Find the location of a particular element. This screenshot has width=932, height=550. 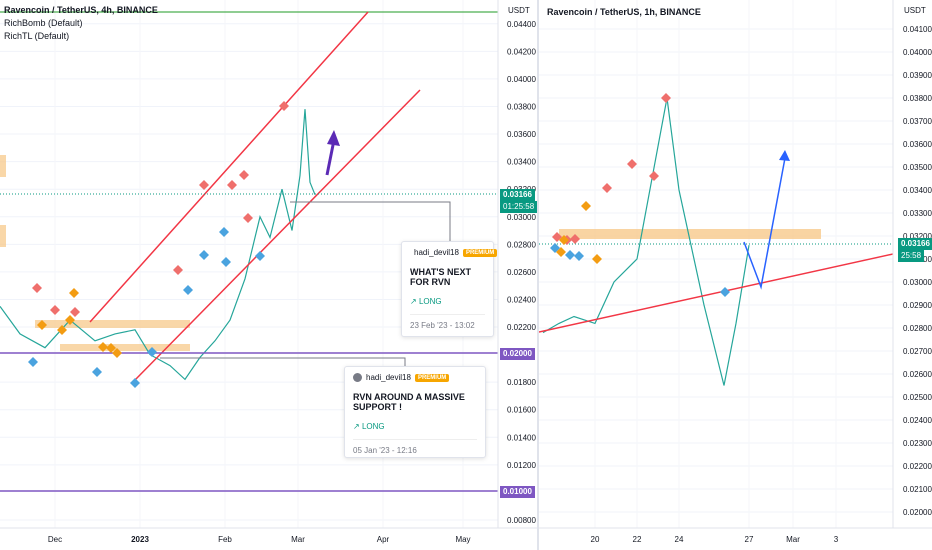

right-time-axis-bg is located at coordinates (735, 539).